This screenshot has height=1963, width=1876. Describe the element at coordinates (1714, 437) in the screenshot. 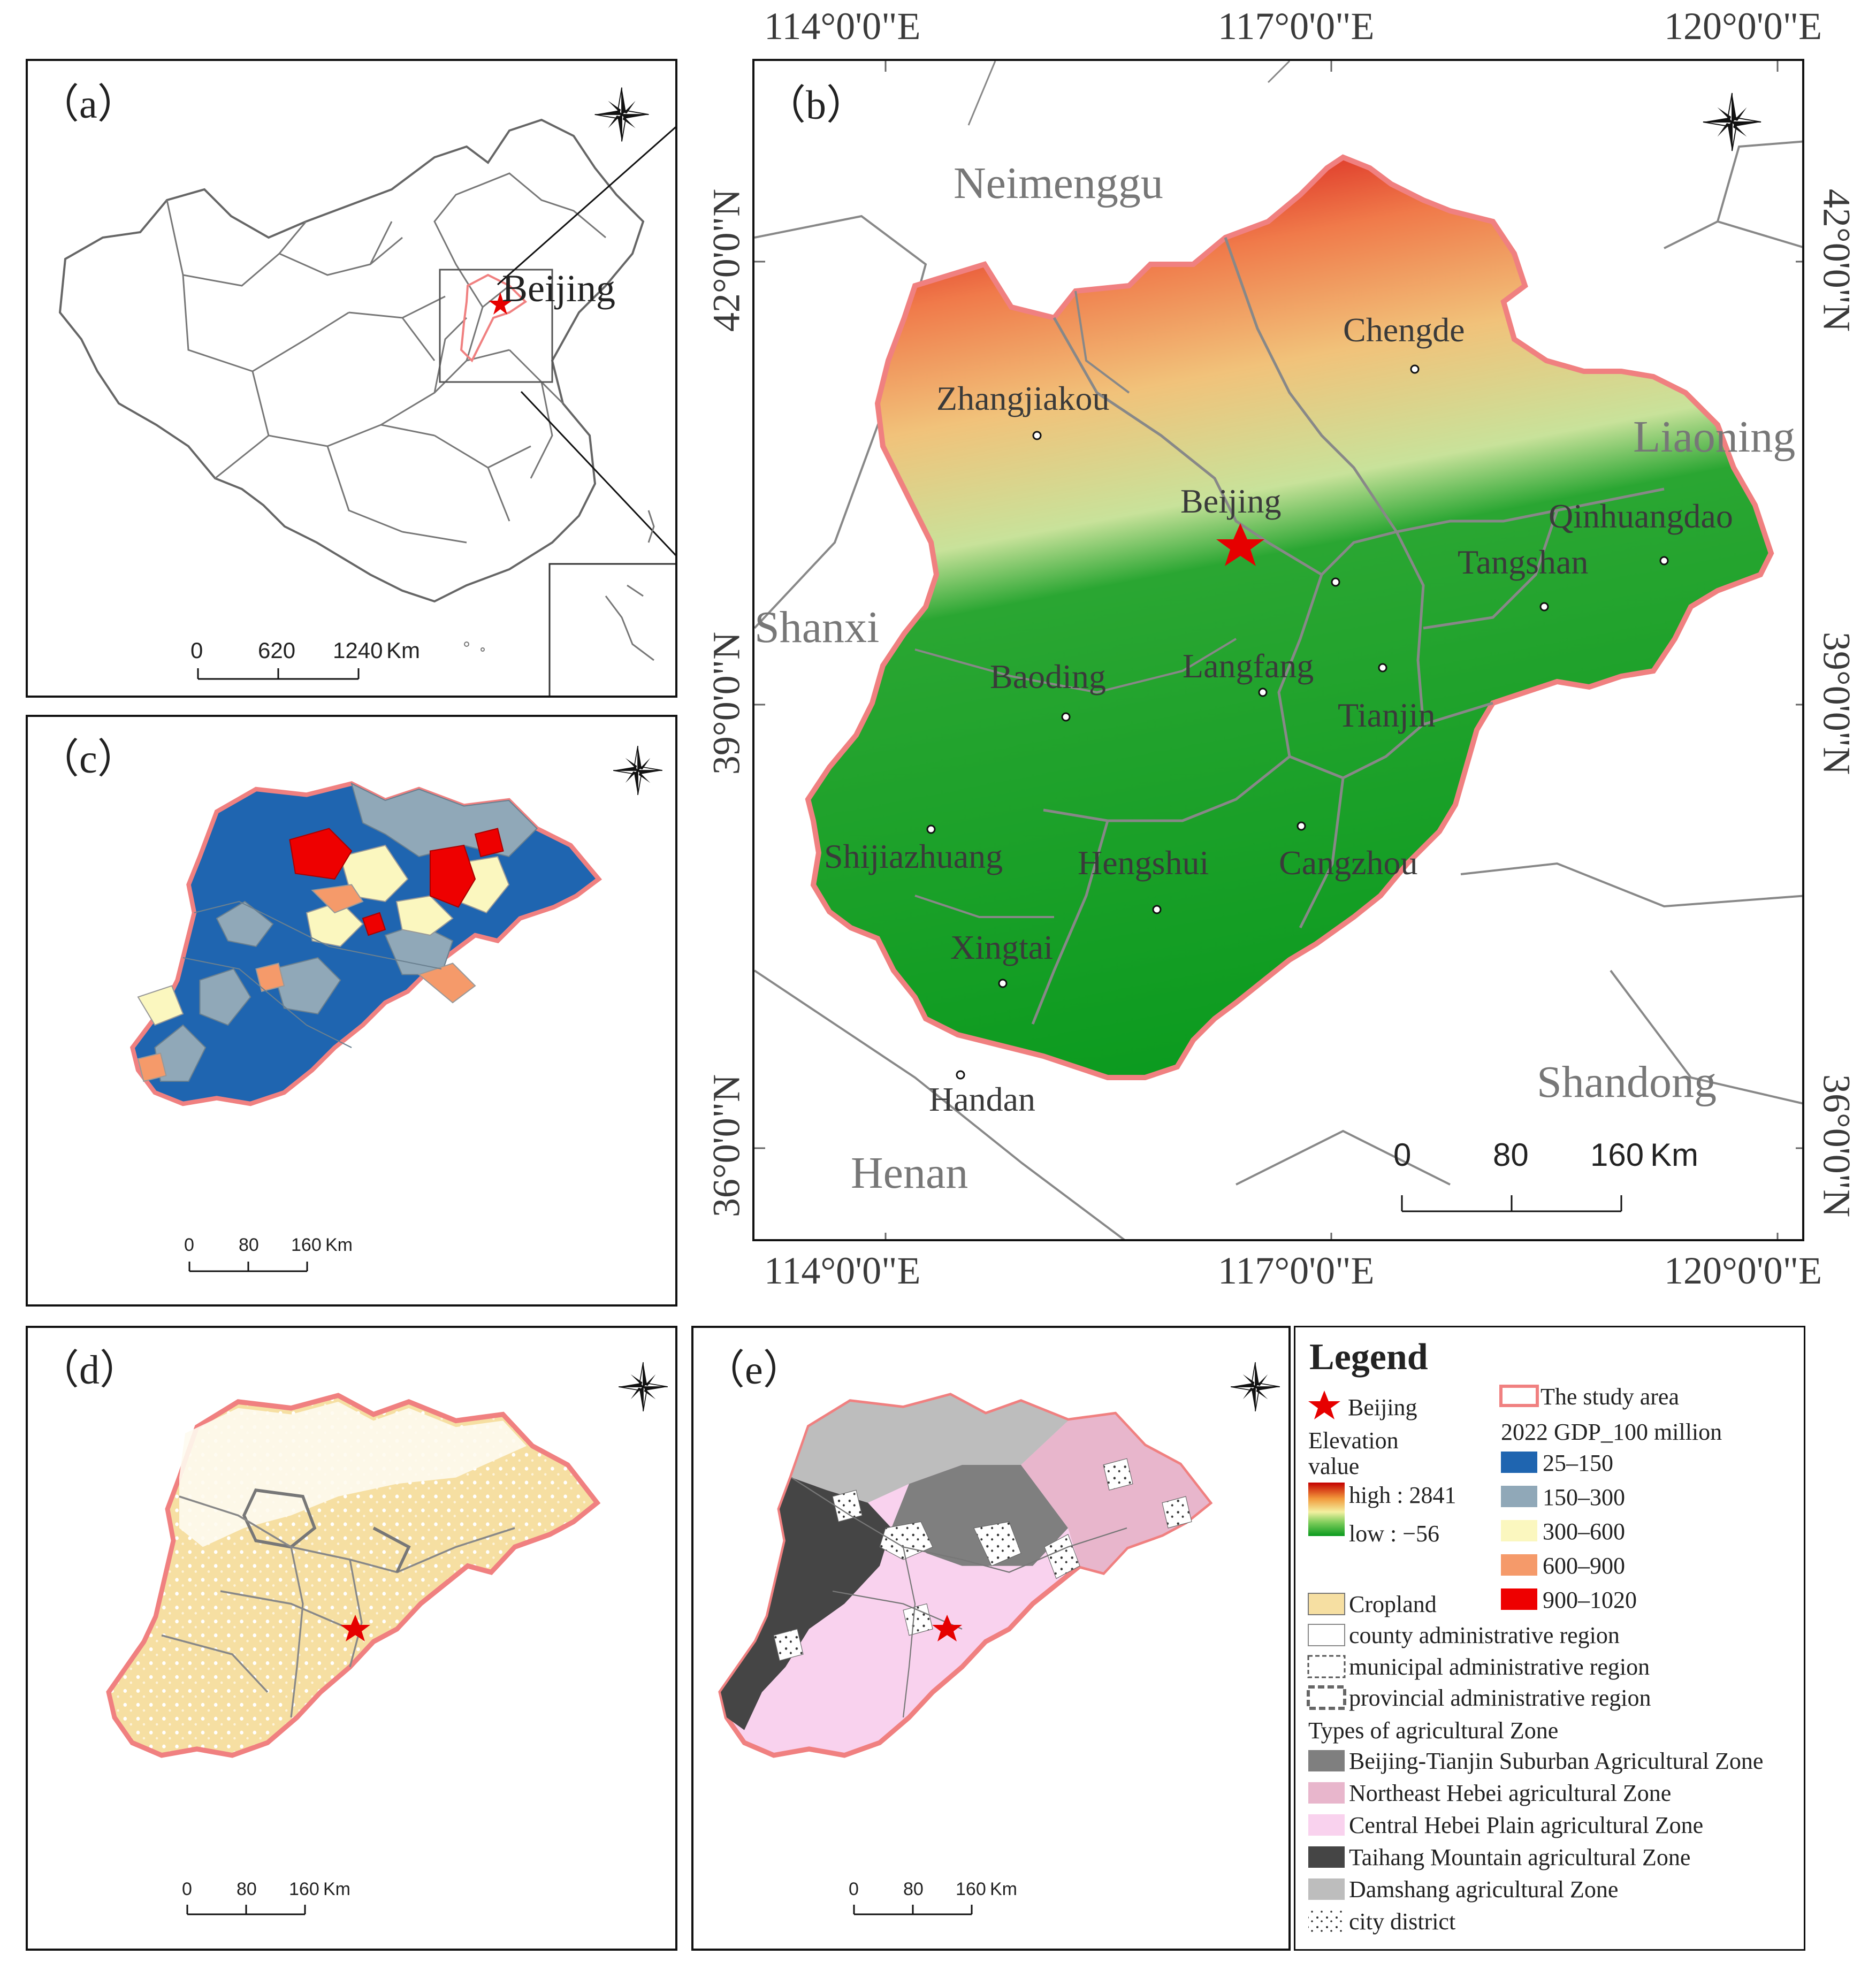

I see `region-liaoning: Liaoning` at that location.